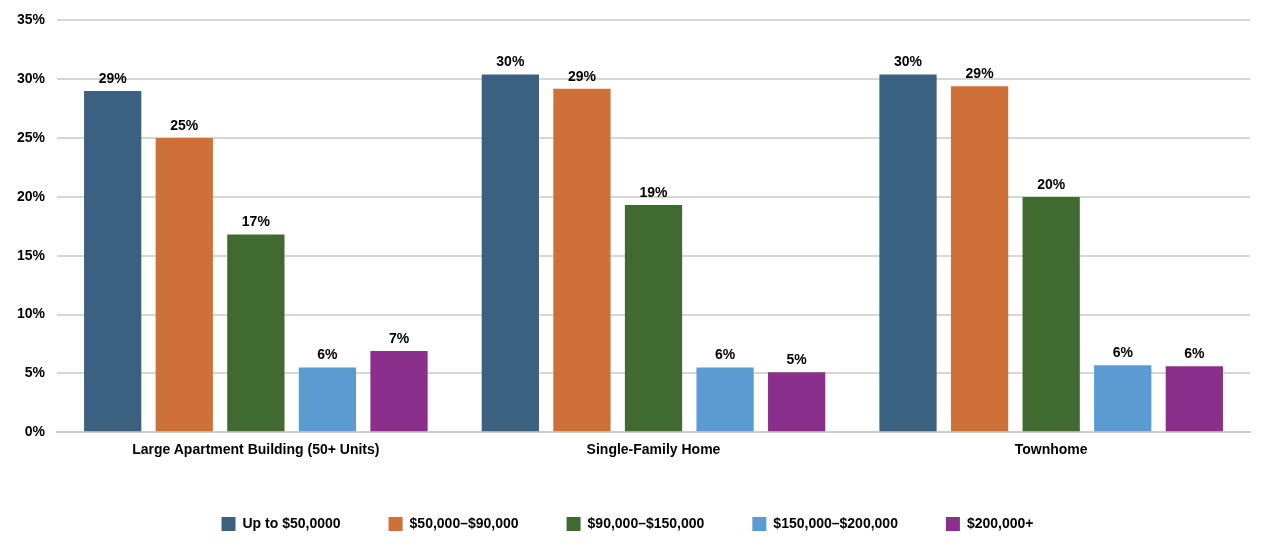 The width and height of the screenshot is (1265, 543). I want to click on y-tick-label: 30%, so click(31, 78).